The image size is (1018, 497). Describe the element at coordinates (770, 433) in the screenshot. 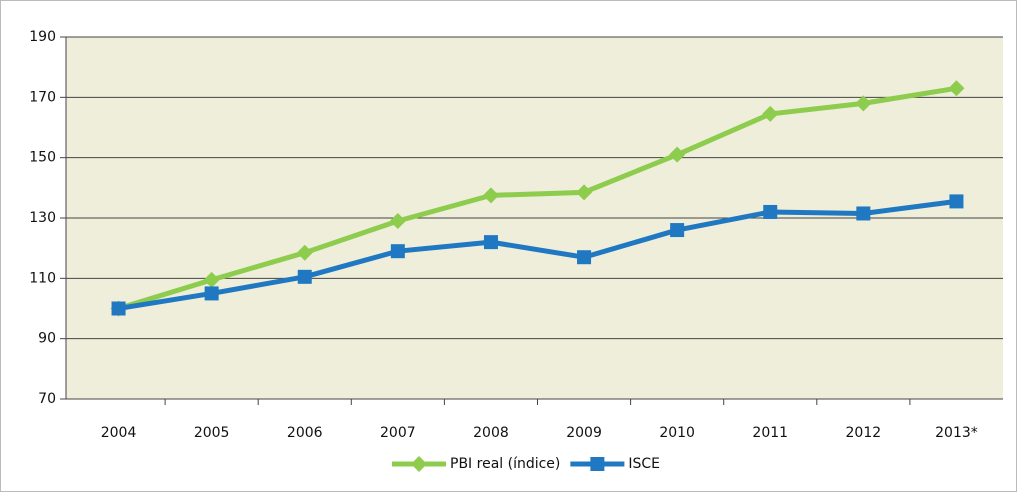

I see `x-tick-label: 2011` at that location.